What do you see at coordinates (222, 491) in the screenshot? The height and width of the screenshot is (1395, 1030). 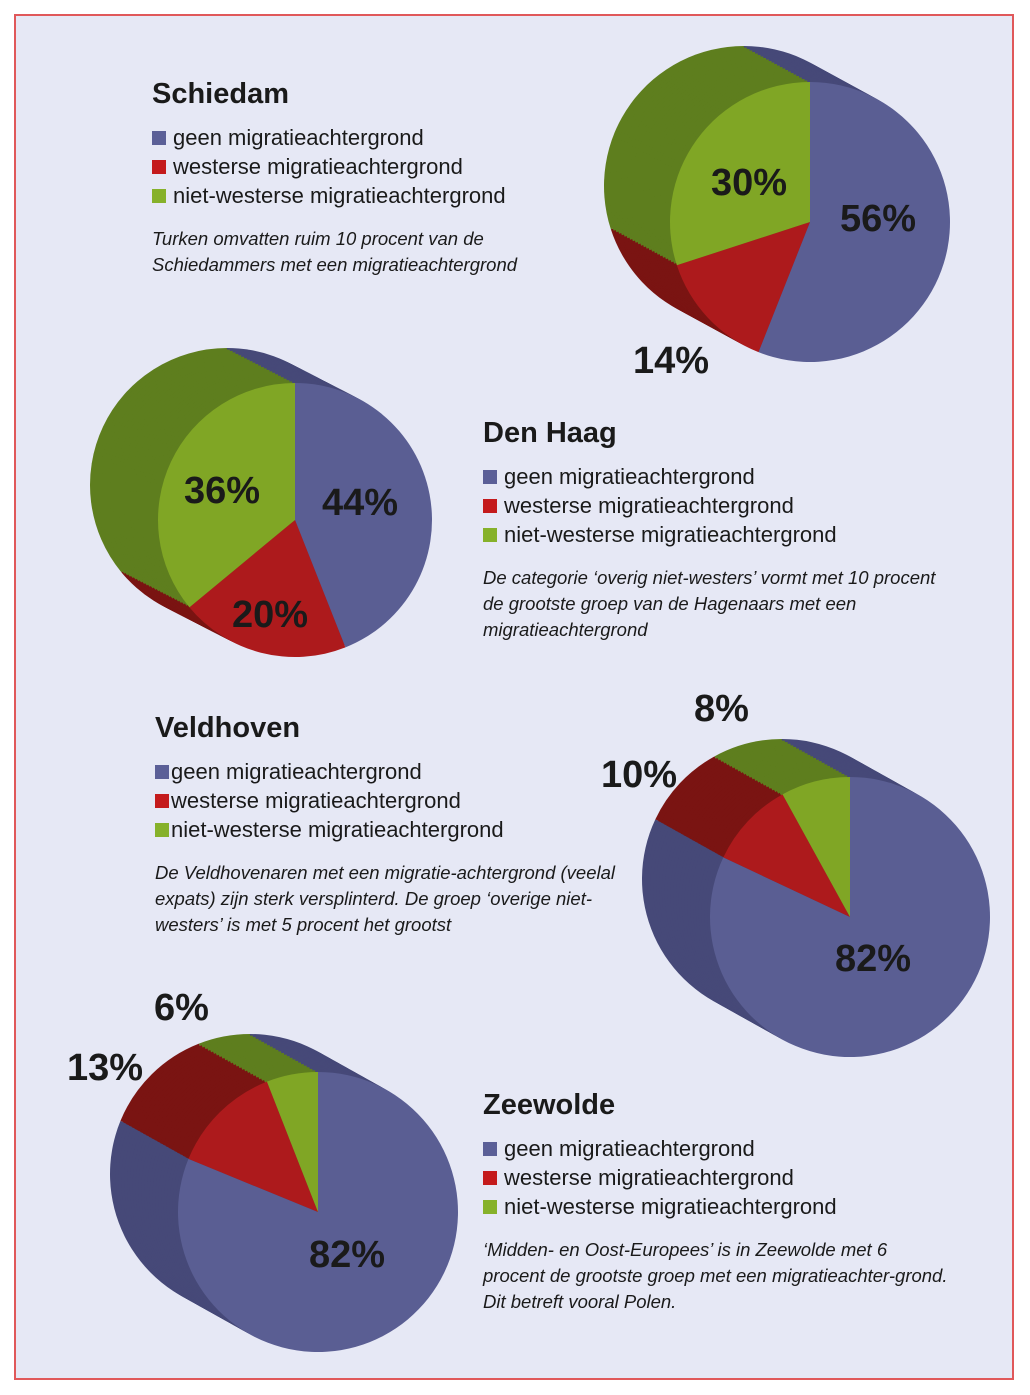 I see `data-label: 36%` at bounding box center [222, 491].